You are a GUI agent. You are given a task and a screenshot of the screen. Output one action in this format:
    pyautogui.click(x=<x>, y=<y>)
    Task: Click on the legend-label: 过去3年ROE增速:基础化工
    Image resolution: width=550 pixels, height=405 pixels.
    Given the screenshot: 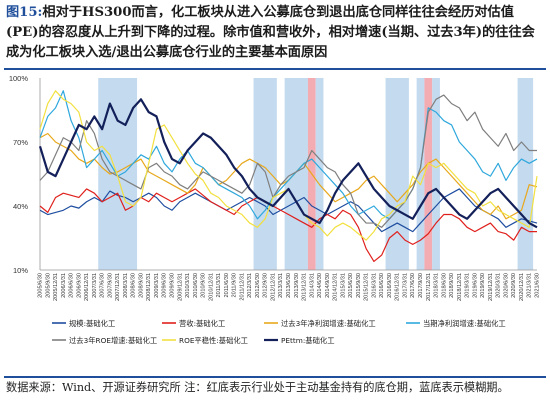 What is the action you would take?
    pyautogui.click(x=113, y=340)
    